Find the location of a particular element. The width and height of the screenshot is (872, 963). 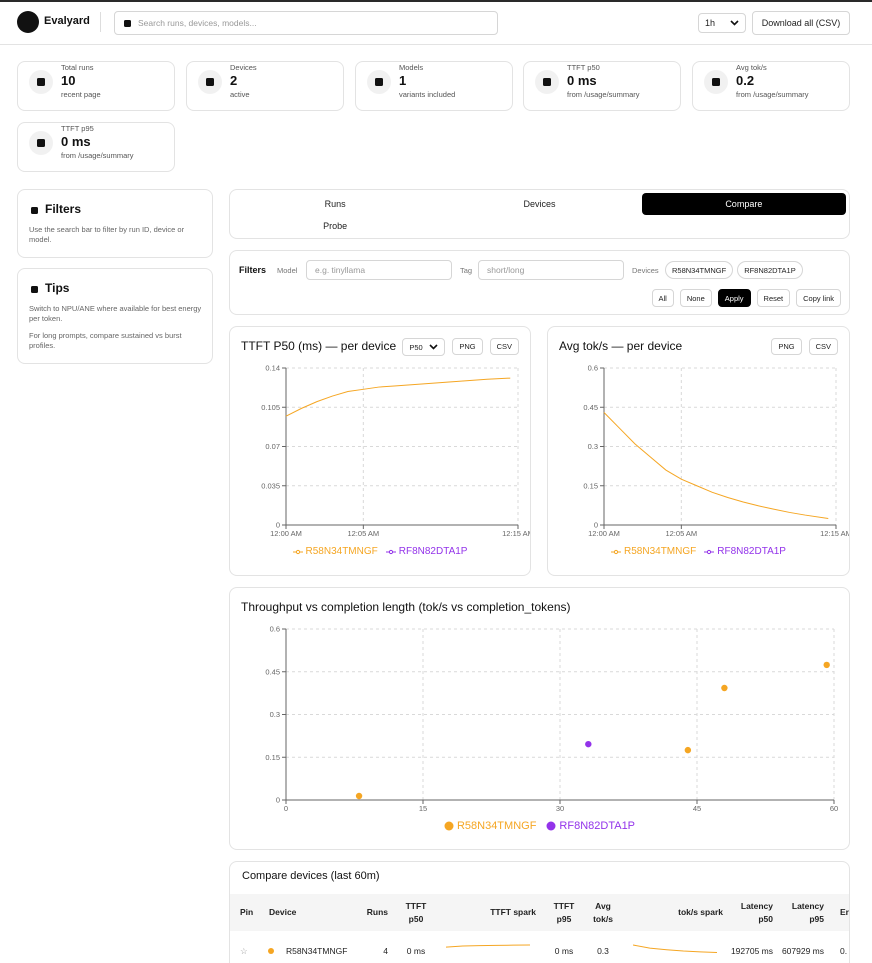

x-tick-label: 12:05 AM is located at coordinates (363, 533).